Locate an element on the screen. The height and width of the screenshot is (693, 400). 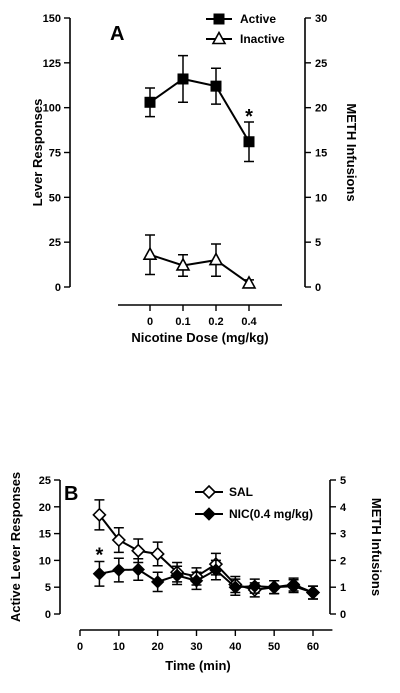
y2-tick-label: 15 is located at coordinates (321, 154).